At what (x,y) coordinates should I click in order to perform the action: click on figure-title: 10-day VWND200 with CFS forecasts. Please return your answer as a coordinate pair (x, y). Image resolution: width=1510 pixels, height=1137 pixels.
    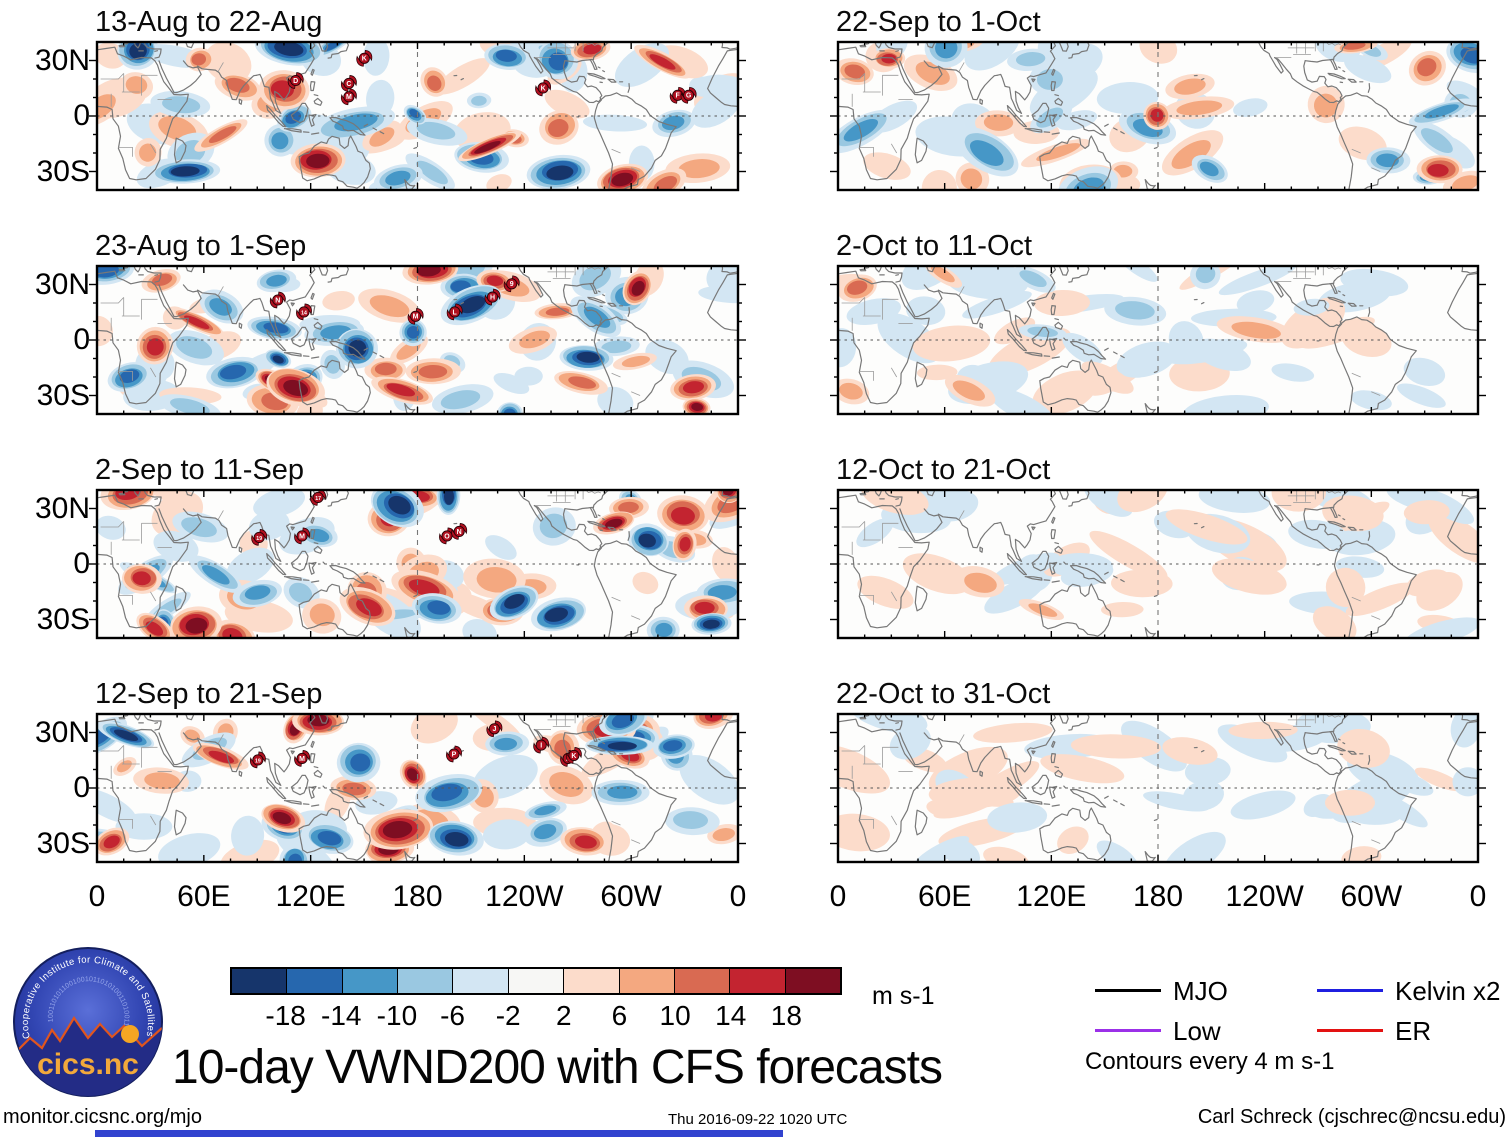
    Looking at the image, I should click on (557, 1067).